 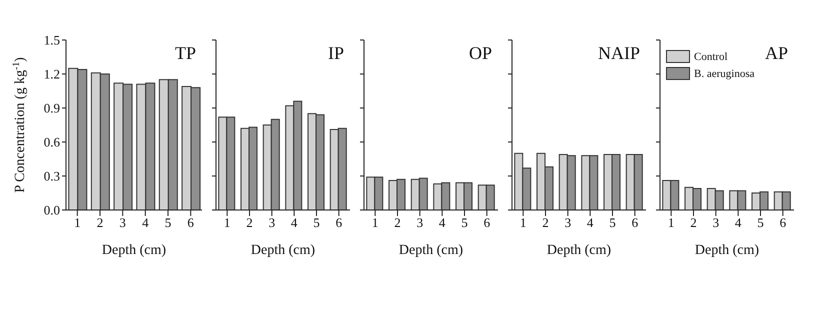 I want to click on chart-title: NAIP, so click(x=619, y=53).